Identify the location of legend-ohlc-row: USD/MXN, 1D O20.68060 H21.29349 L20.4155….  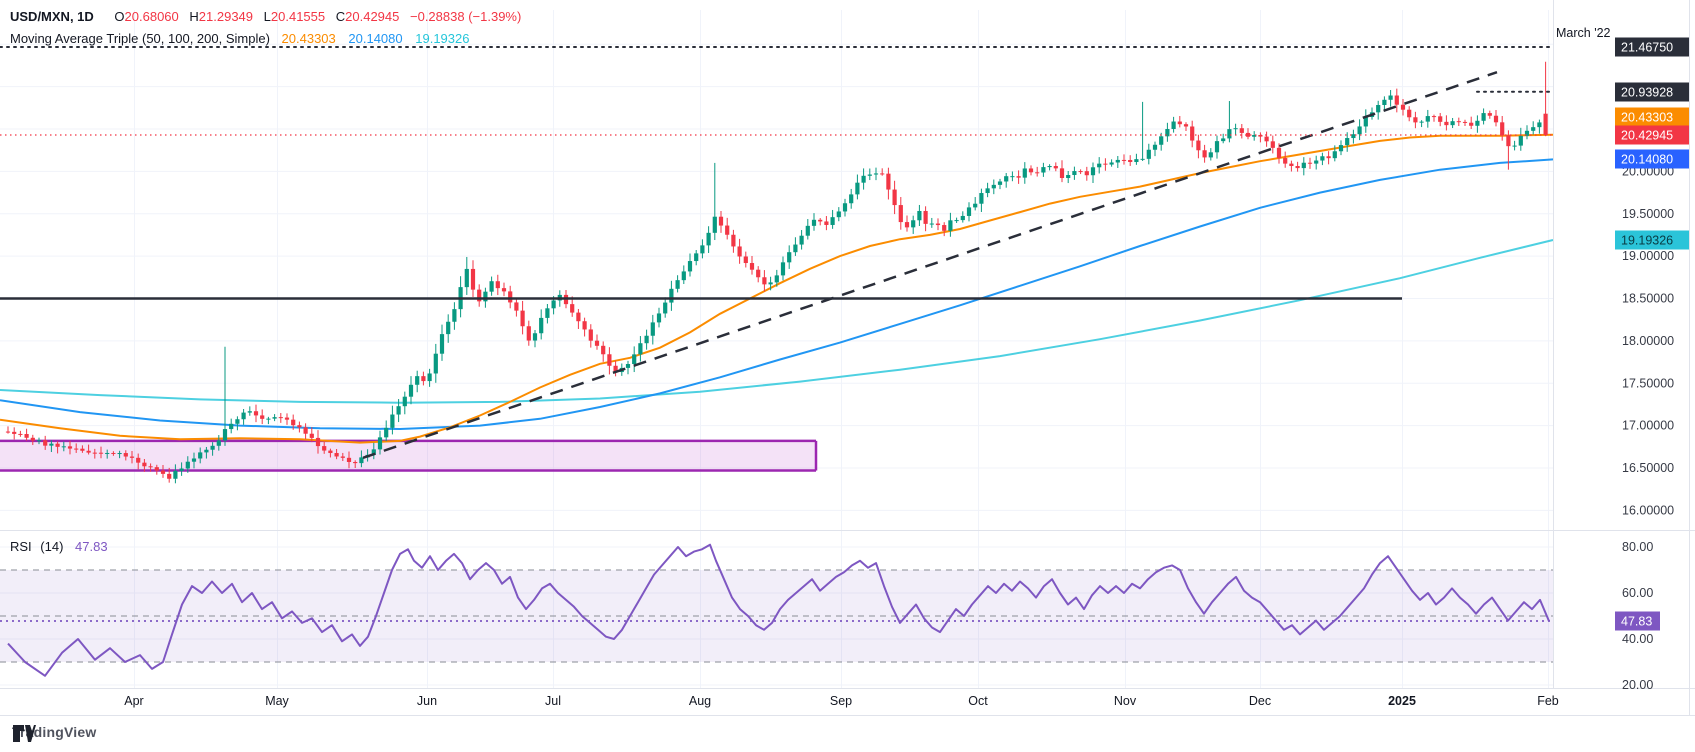
(265, 17).